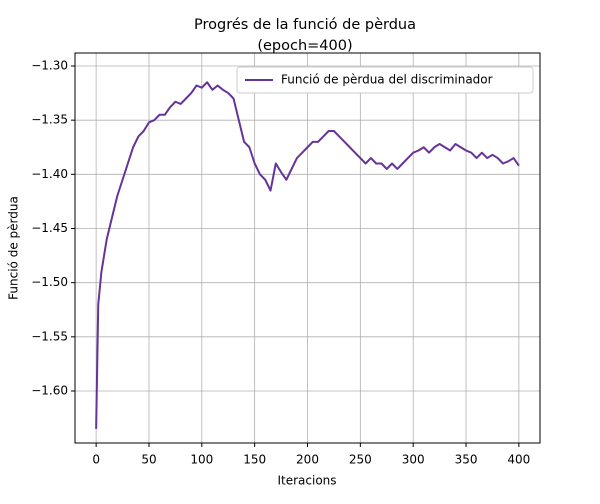 The width and height of the screenshot is (600, 504). Describe the element at coordinates (307, 460) in the screenshot. I see `x-tick-label: 200` at that location.